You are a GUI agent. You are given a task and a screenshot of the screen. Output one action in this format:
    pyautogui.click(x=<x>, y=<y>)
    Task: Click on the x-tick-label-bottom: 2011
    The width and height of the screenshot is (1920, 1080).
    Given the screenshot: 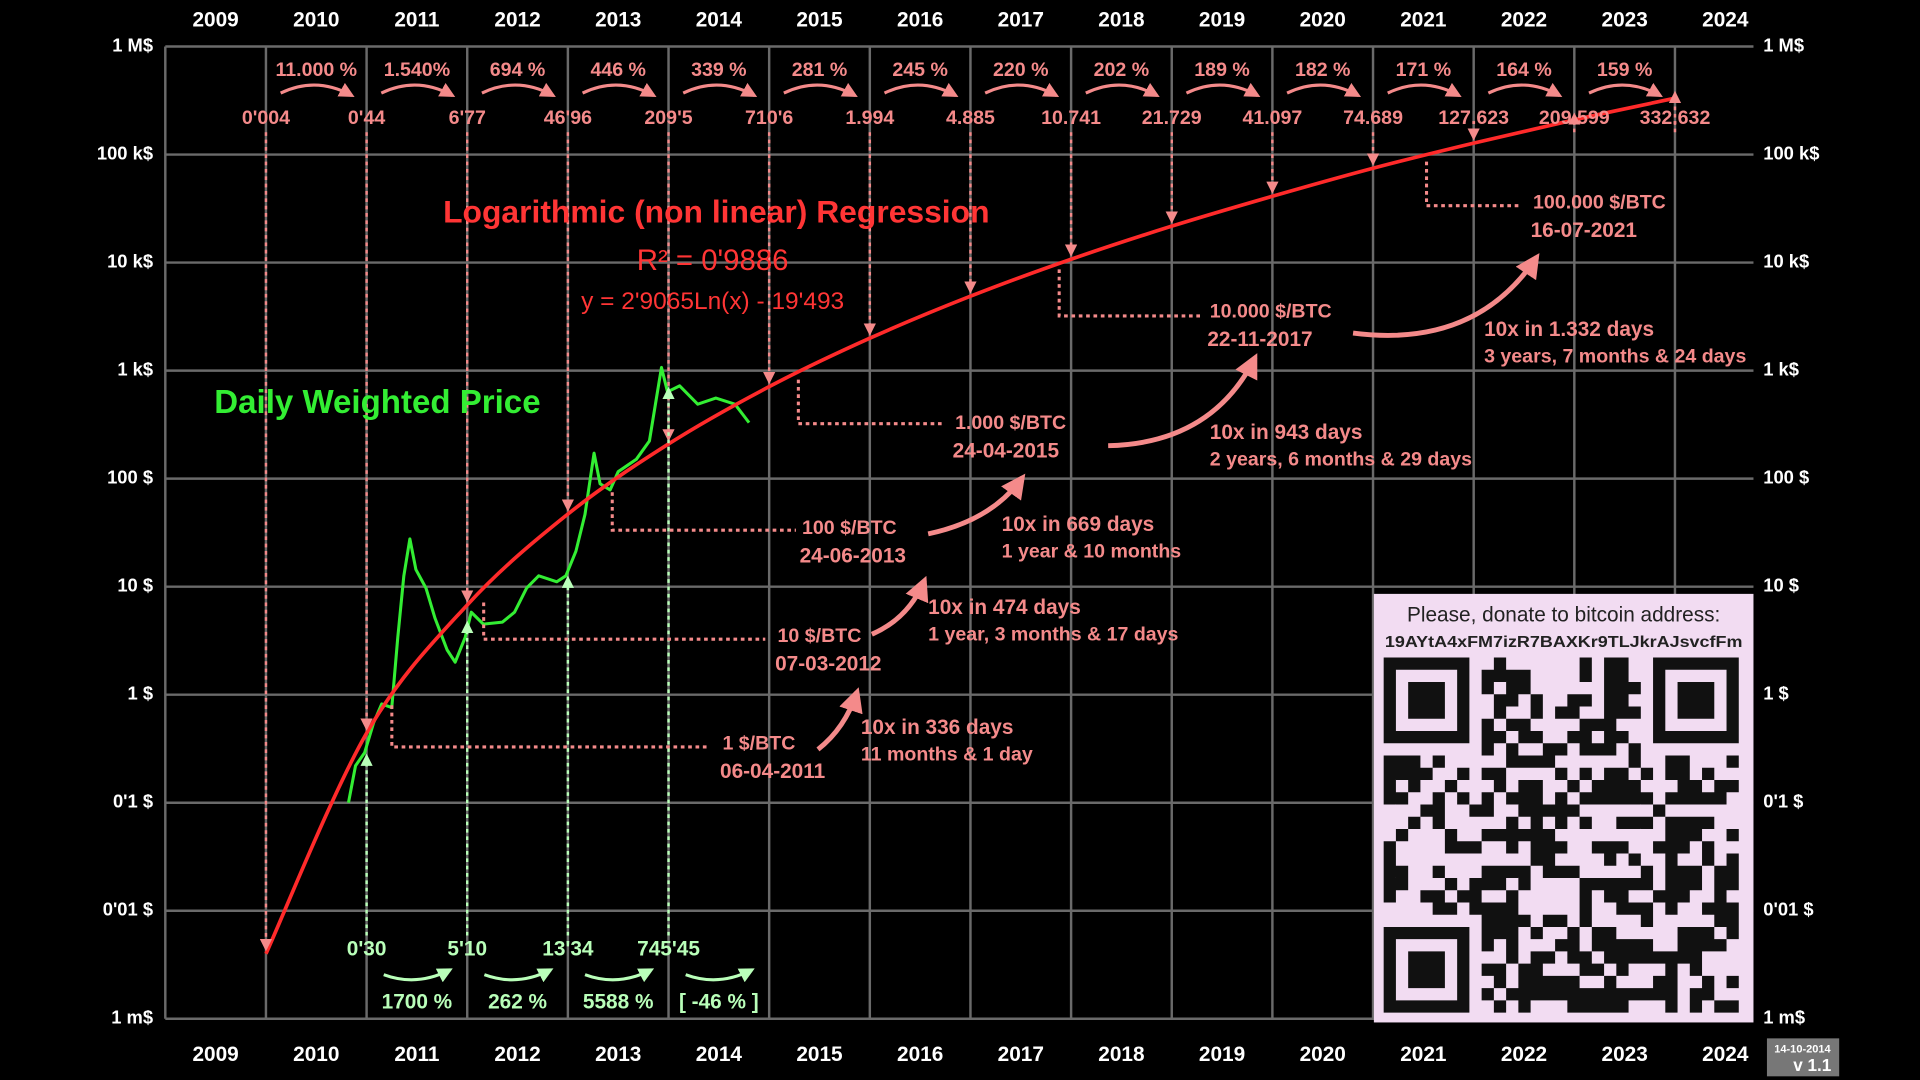 What is the action you would take?
    pyautogui.click(x=416, y=1054)
    